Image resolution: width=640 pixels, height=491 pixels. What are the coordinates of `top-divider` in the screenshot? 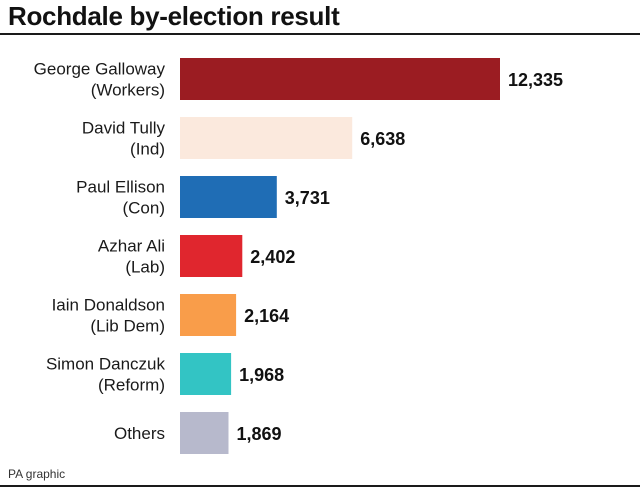 It's located at (320, 34).